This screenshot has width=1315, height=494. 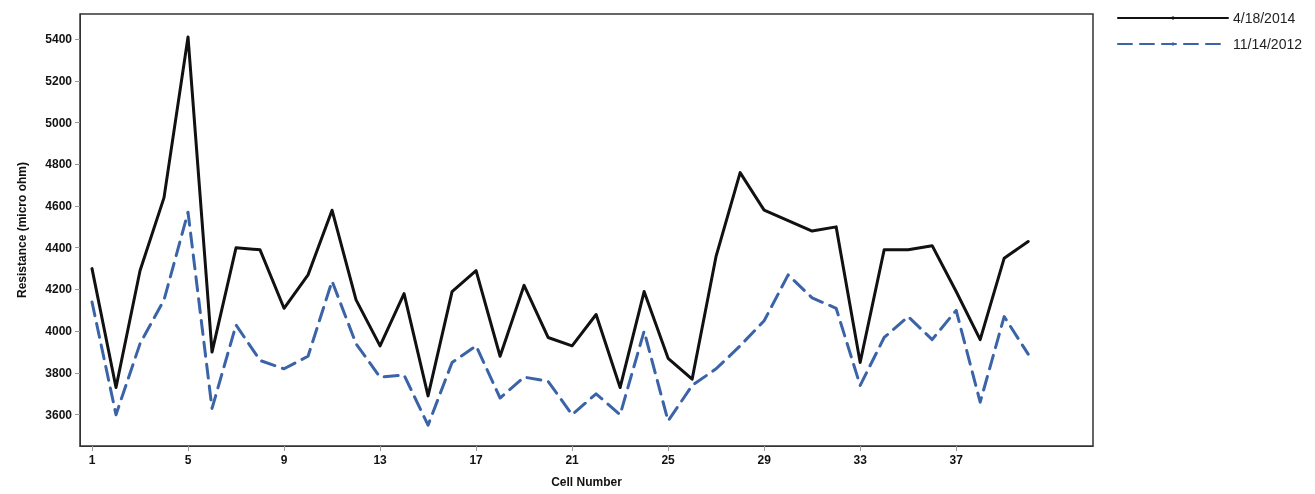 I want to click on y-tick-label: 4200, so click(x=59, y=289).